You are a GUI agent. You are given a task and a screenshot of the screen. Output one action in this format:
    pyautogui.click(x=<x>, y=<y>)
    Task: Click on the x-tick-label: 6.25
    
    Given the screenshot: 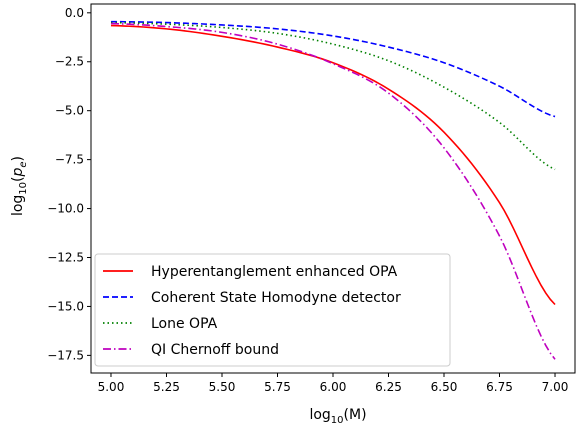 What is the action you would take?
    pyautogui.click(x=388, y=387)
    